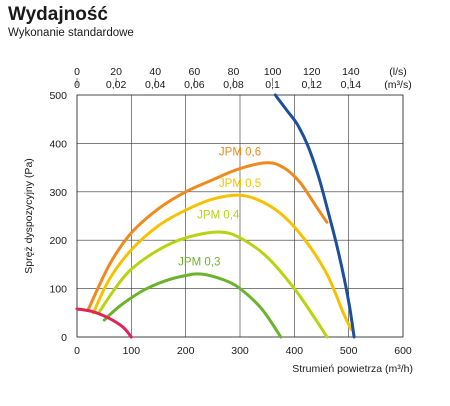 This screenshot has width=450, height=406. Describe the element at coordinates (403, 351) in the screenshot. I see `x-tick-label: 600` at that location.